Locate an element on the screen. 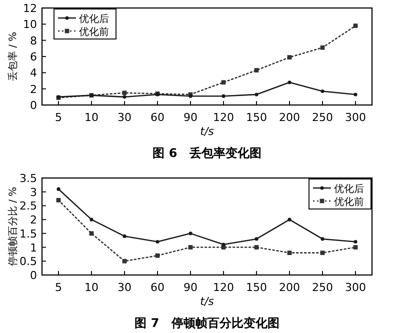 The image size is (401, 333). y-tick-label: 10 is located at coordinates (30, 25).